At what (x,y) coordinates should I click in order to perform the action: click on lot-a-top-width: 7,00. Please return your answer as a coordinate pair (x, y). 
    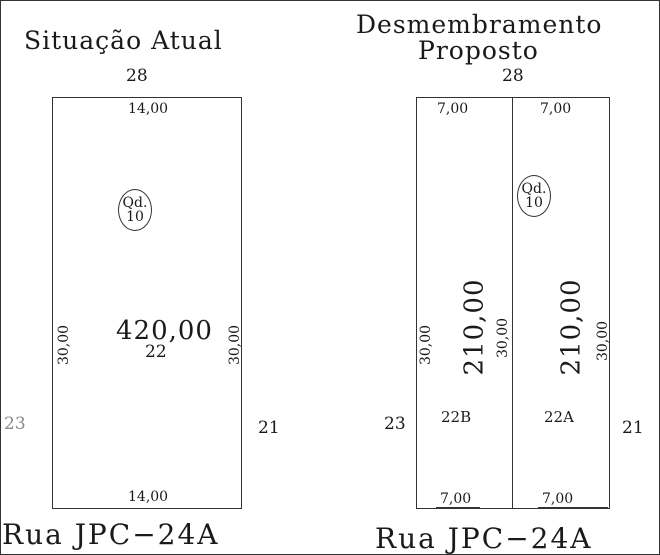
    Looking at the image, I should click on (556, 109).